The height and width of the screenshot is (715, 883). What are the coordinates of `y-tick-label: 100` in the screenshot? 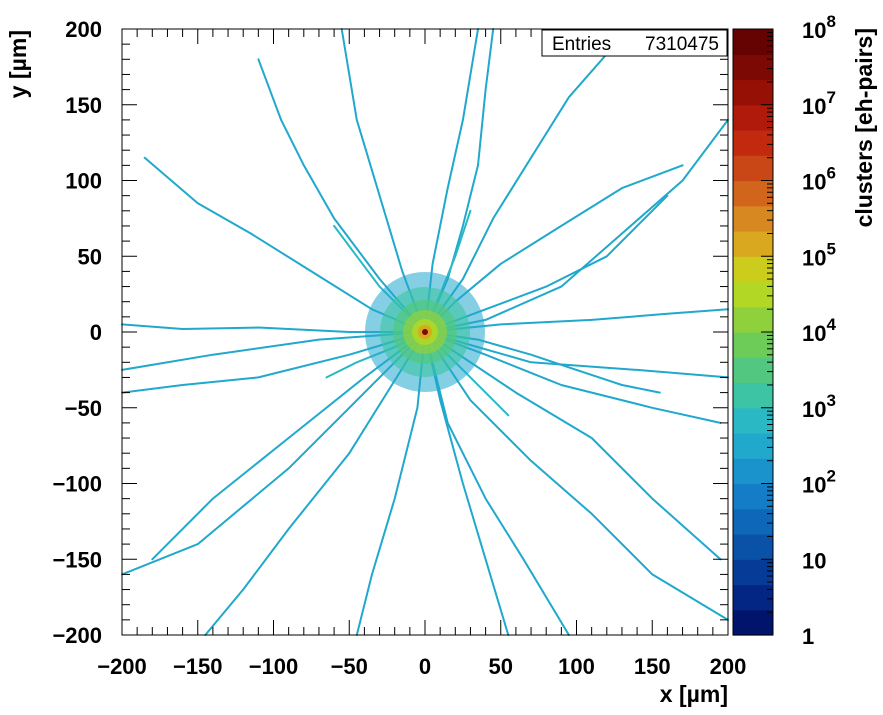 It's located at (83, 181).